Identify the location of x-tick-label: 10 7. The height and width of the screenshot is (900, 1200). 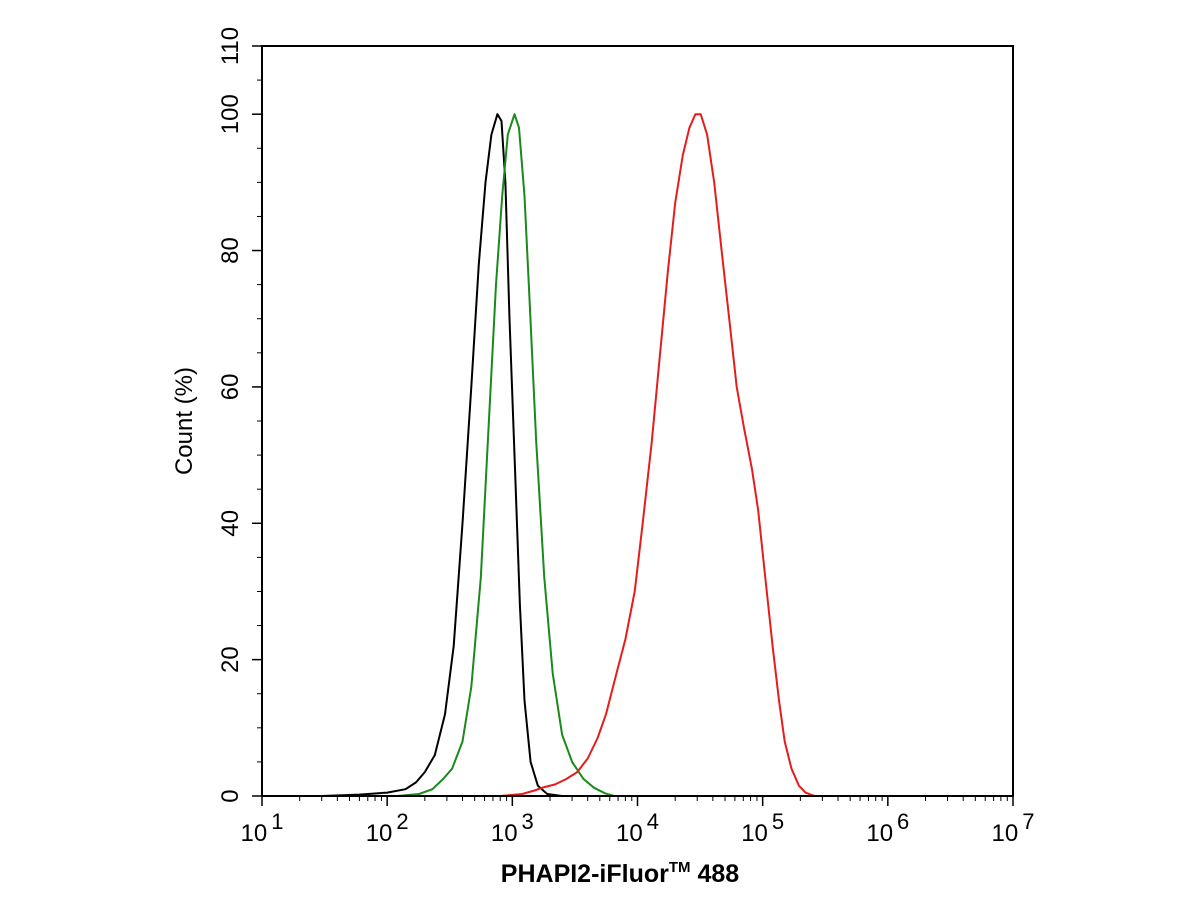
(1013, 828).